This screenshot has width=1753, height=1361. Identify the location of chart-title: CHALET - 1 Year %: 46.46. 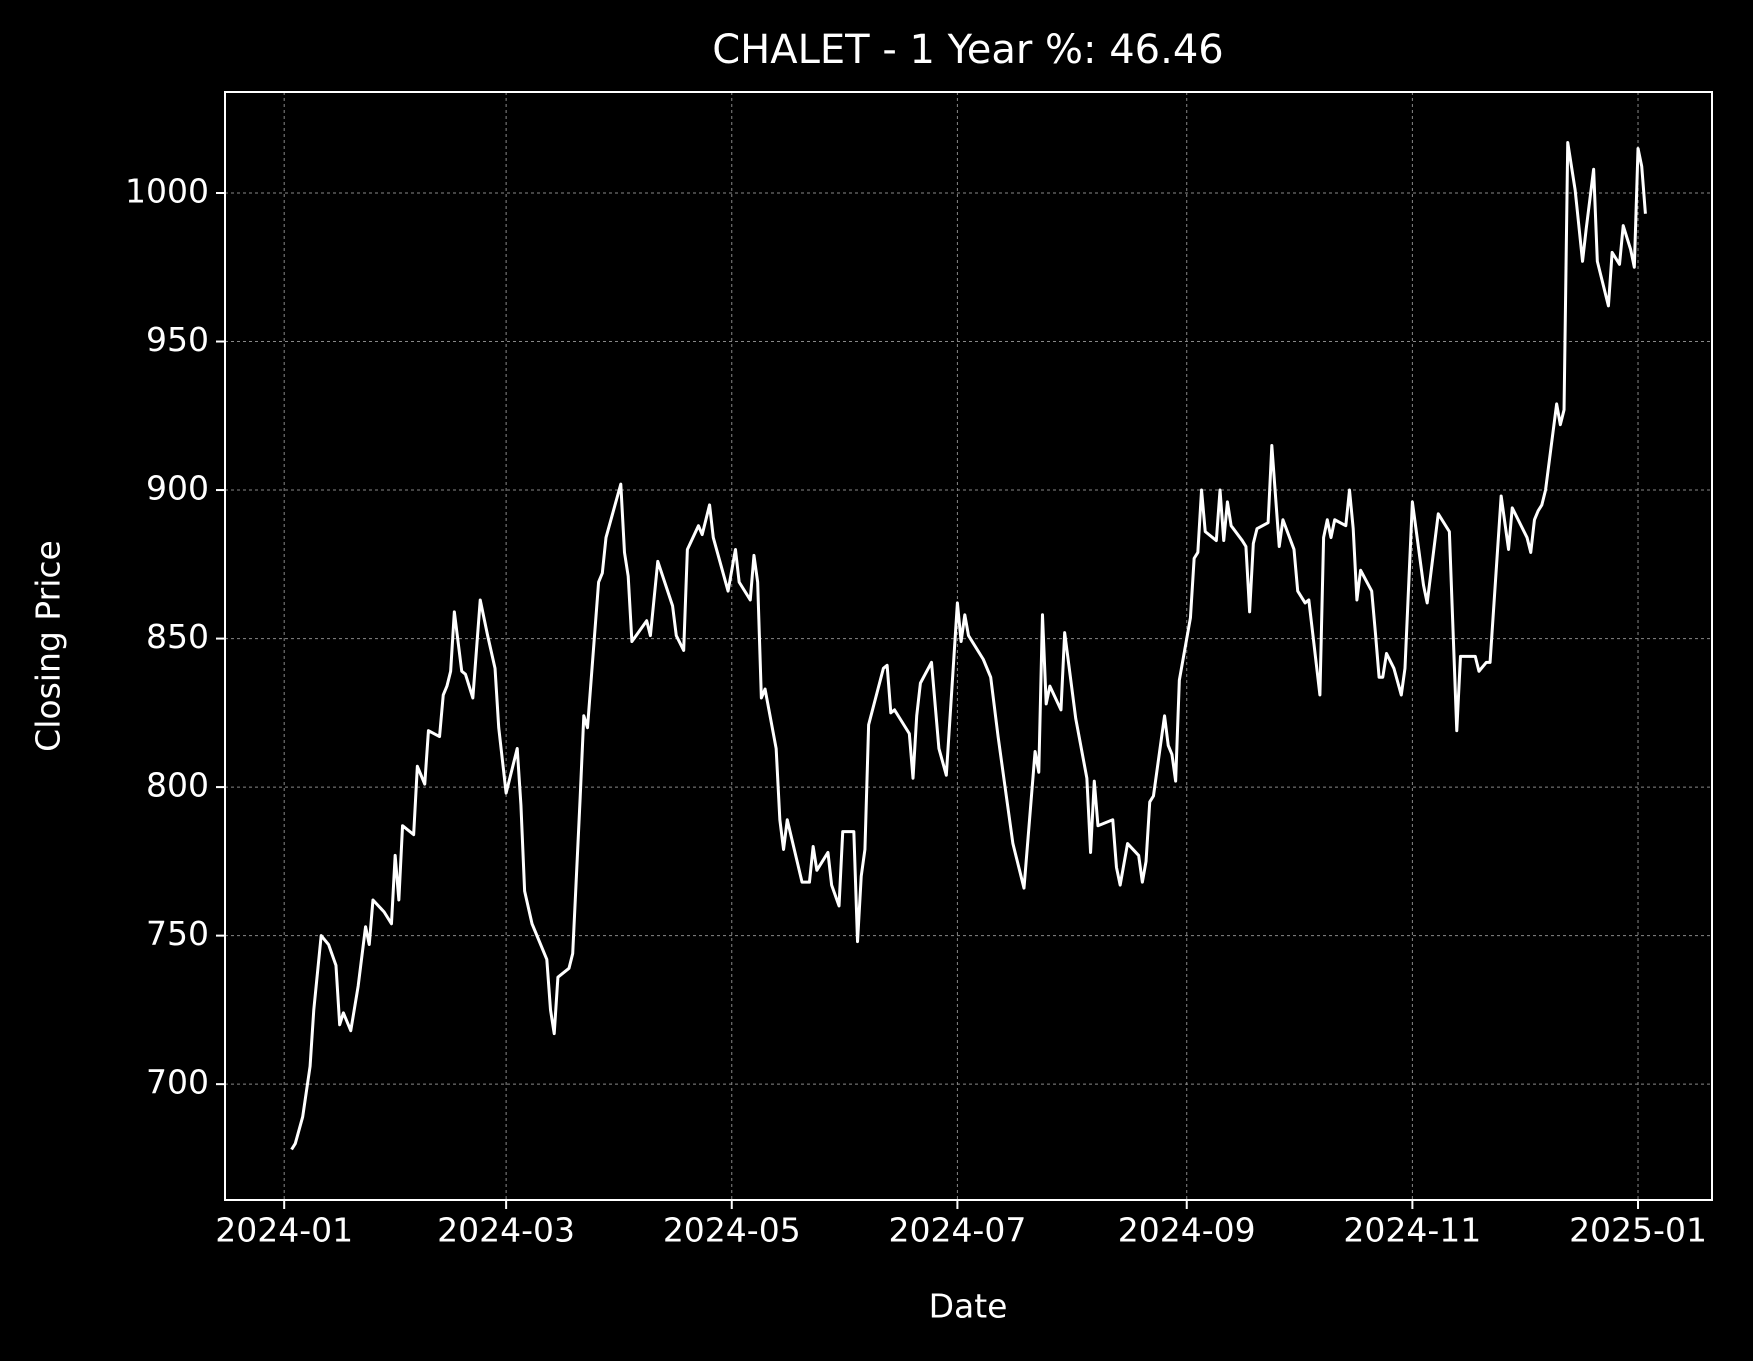
(968, 50).